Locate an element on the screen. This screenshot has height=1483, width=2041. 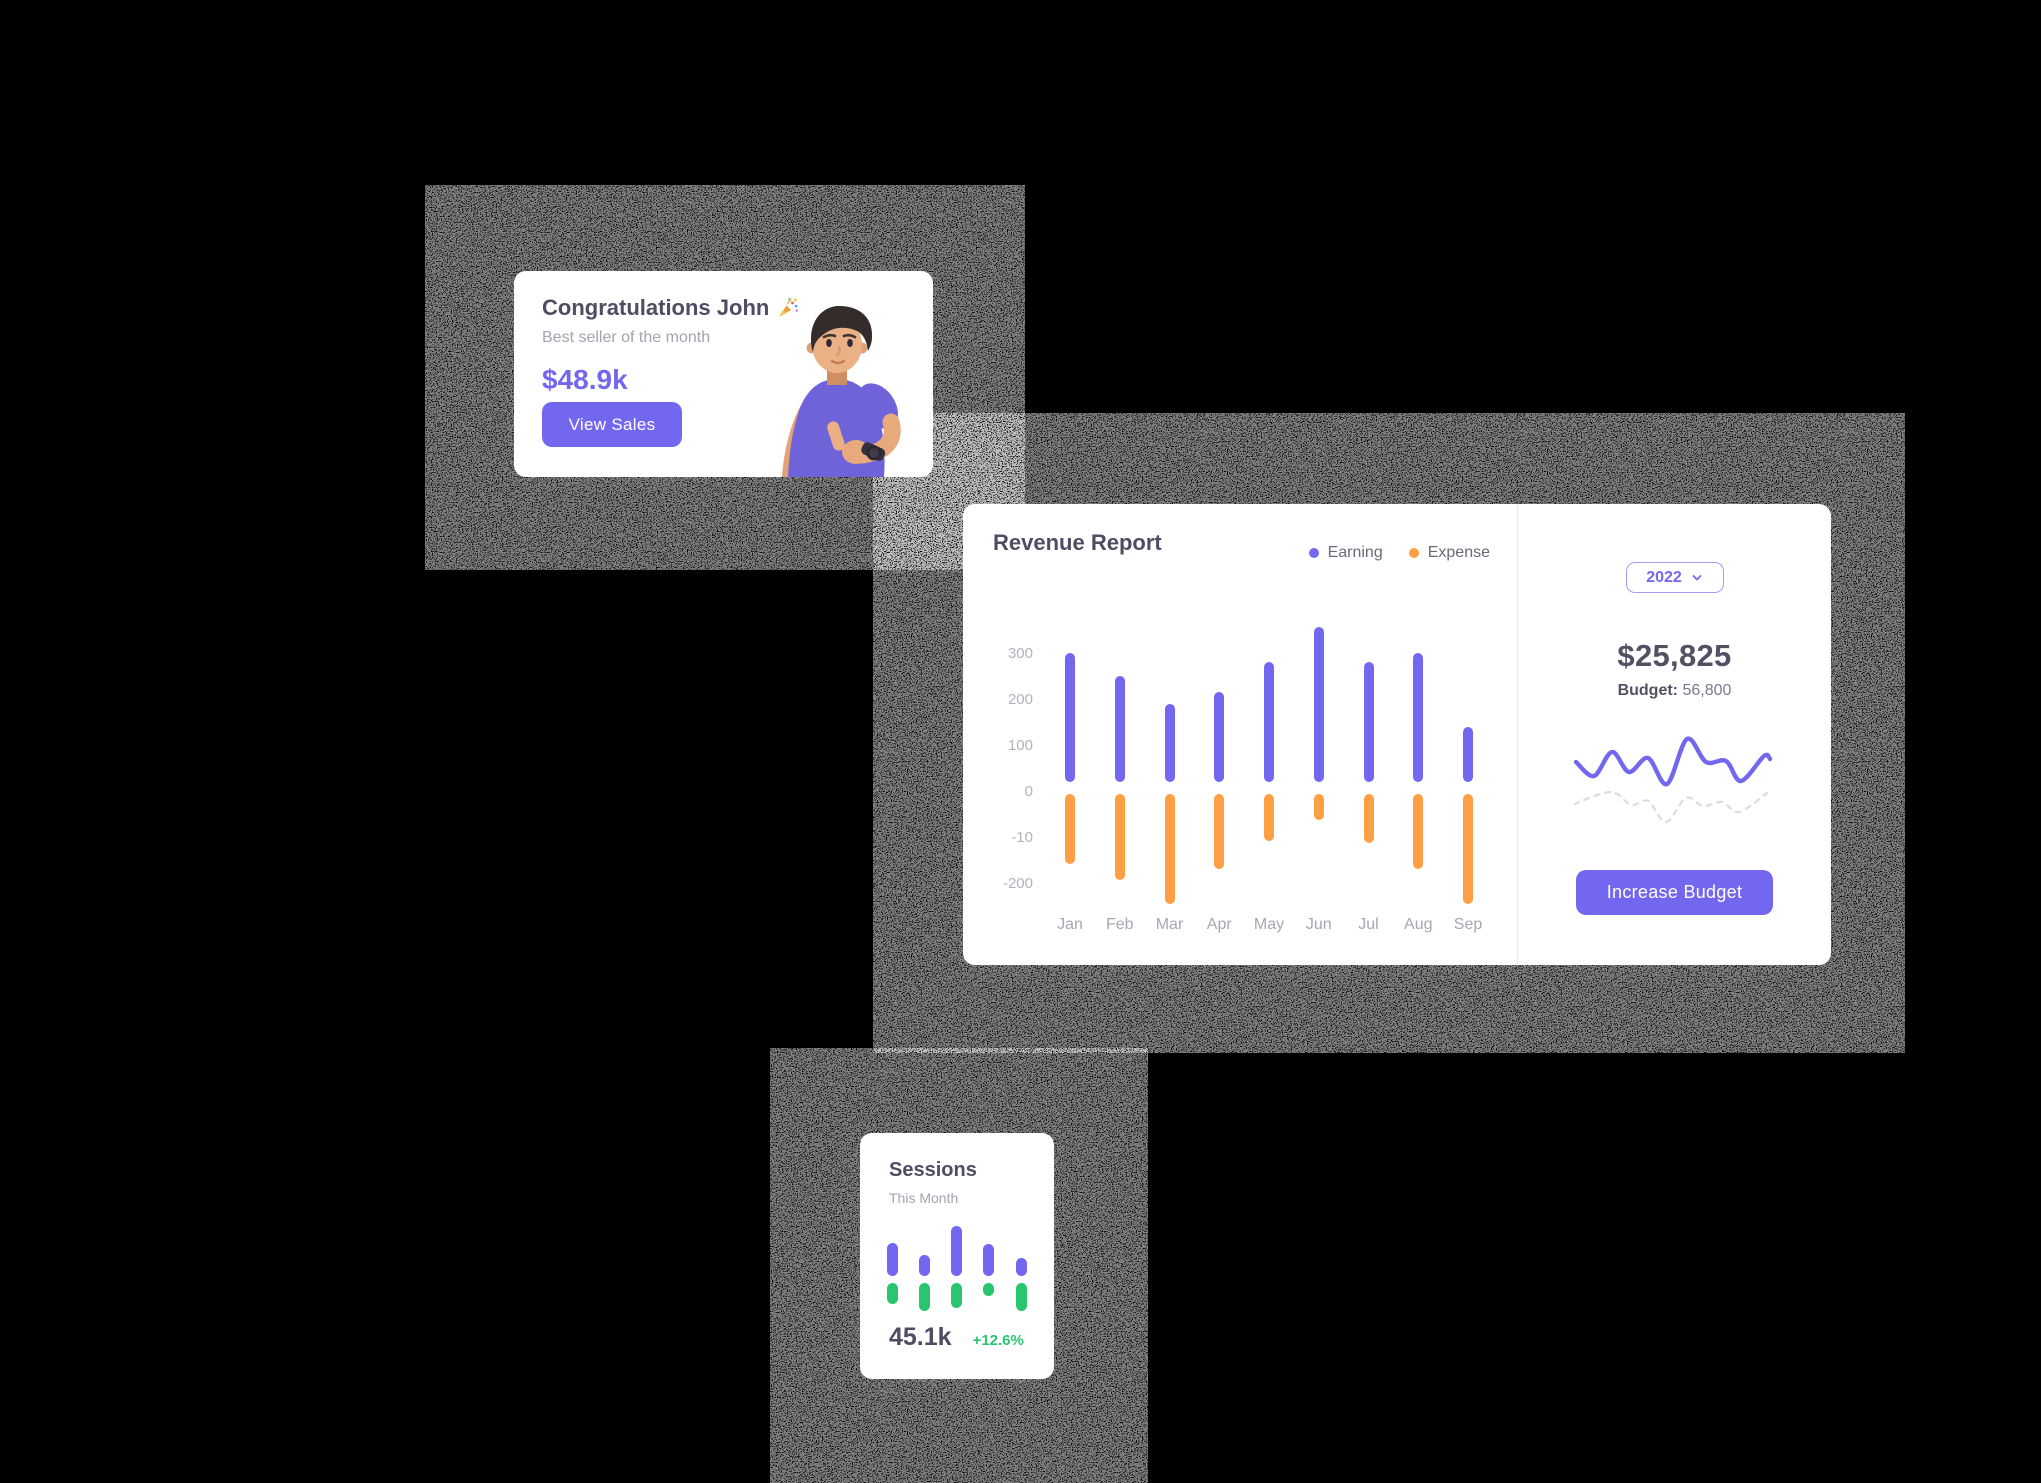
view-sales-button: View Sales is located at coordinates (612, 424).